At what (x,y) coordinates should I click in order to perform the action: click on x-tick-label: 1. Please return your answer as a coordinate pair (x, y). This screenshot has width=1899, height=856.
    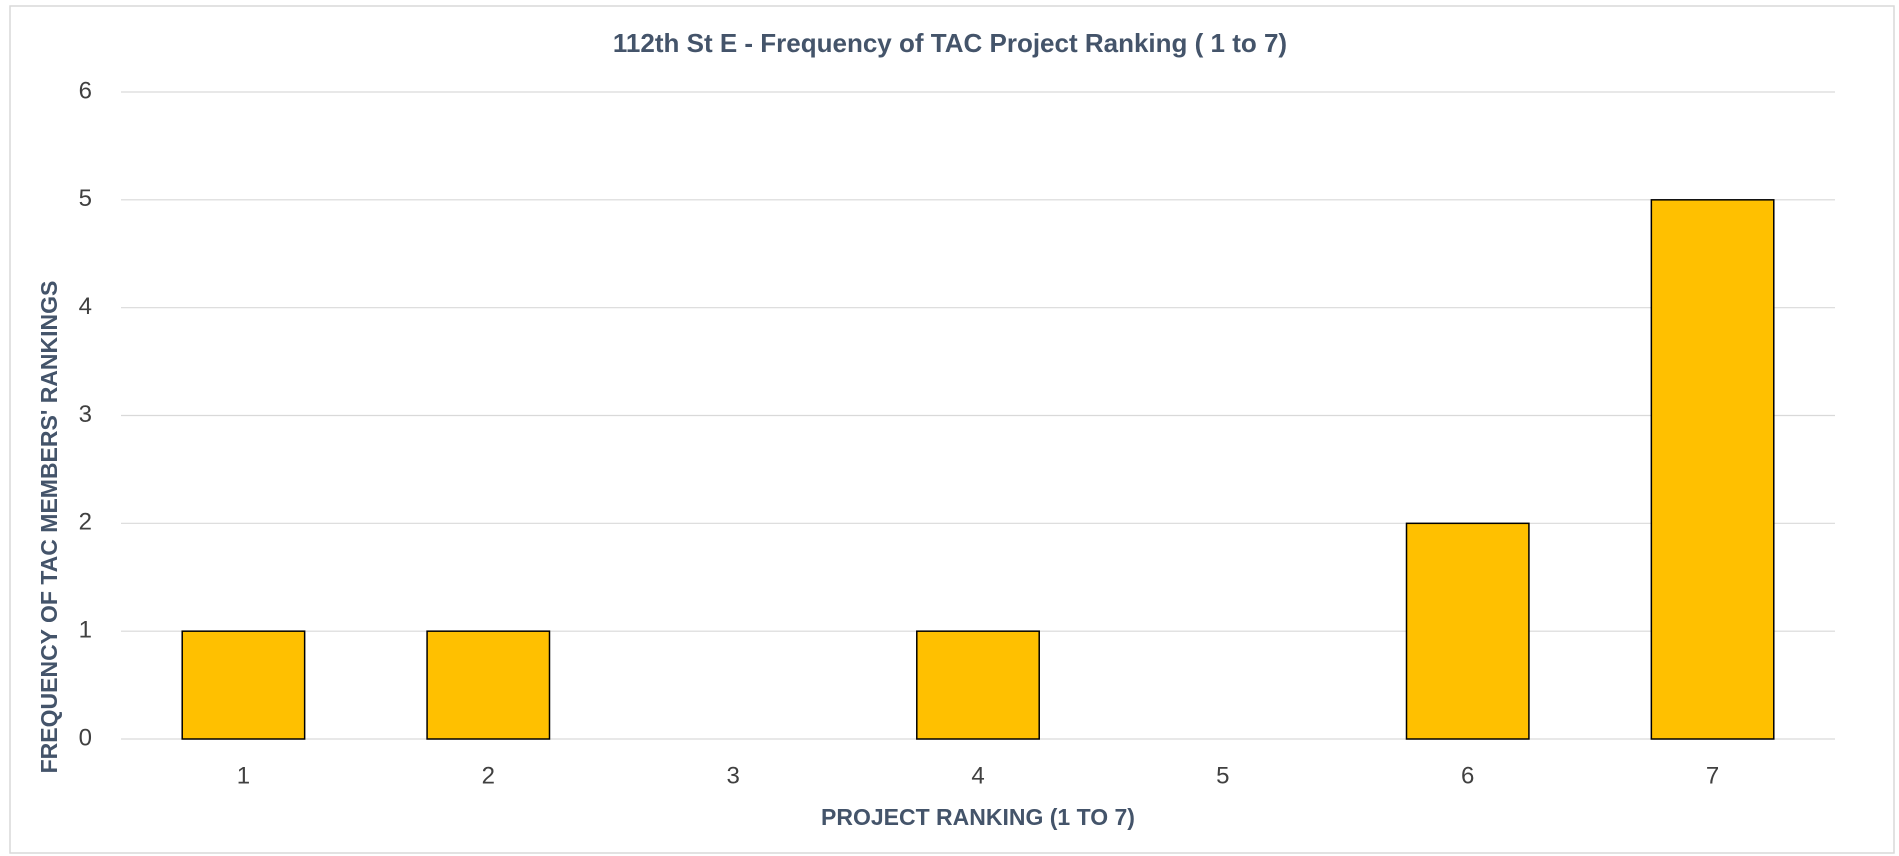
    Looking at the image, I should click on (243, 775).